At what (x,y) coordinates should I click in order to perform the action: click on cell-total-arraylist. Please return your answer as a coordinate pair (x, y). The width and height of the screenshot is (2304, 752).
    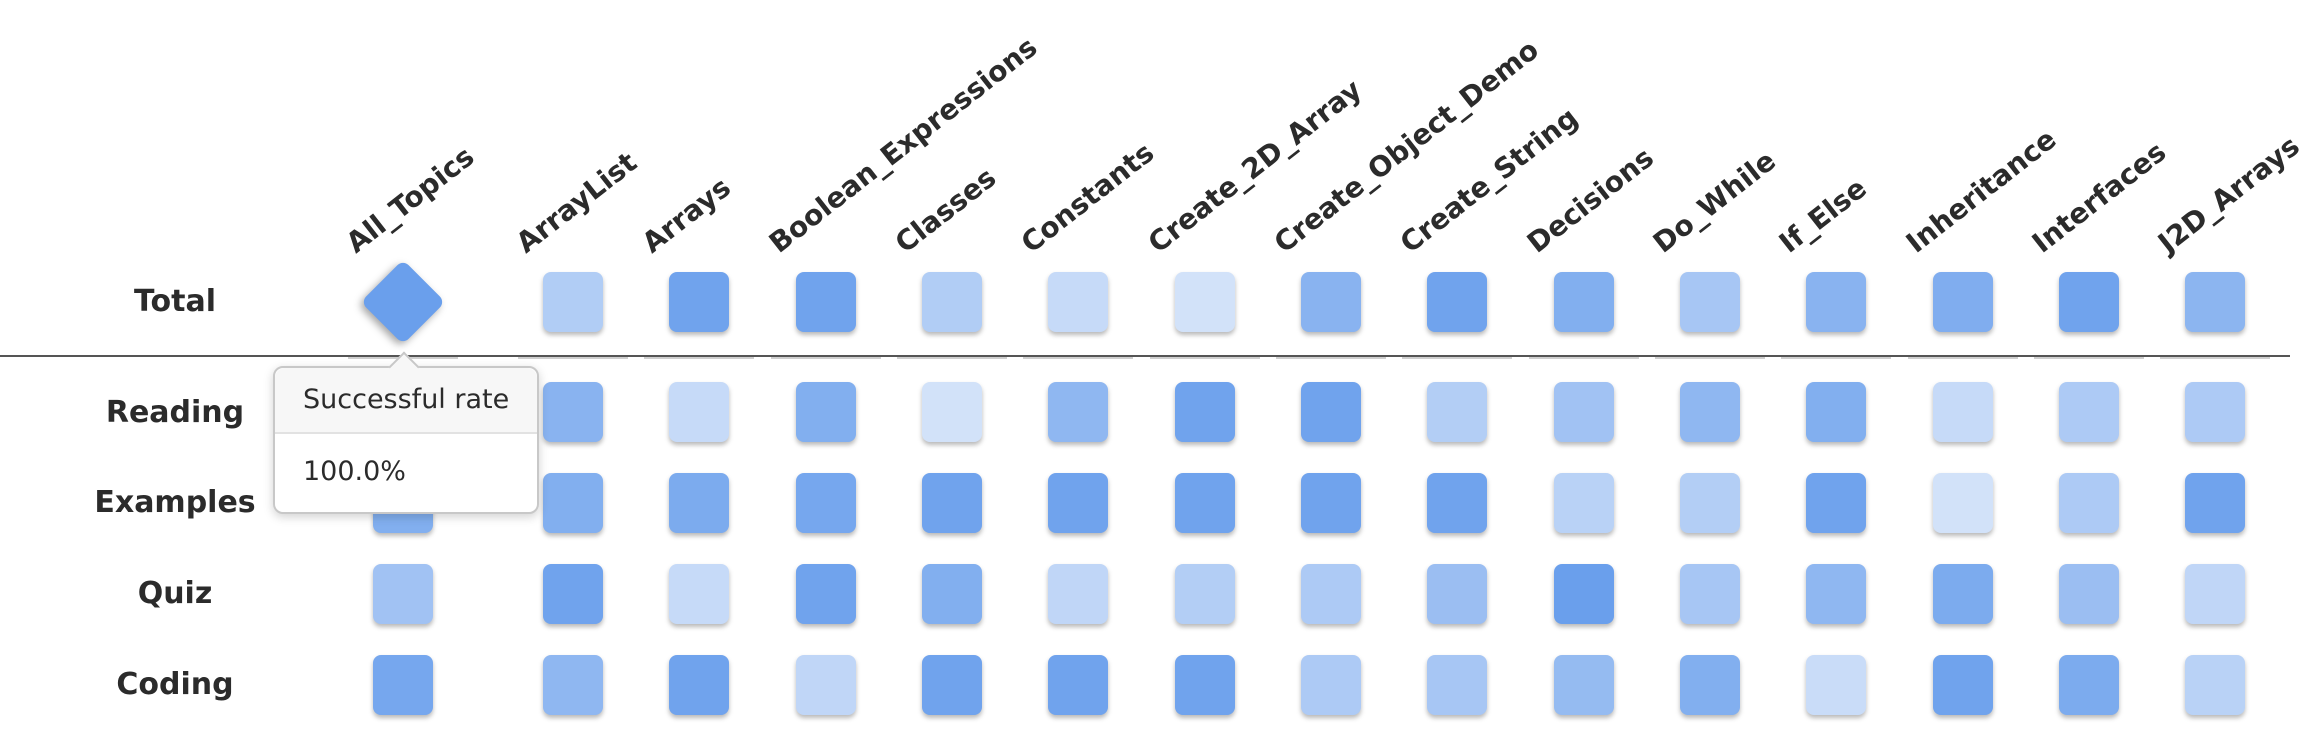
    Looking at the image, I should click on (573, 302).